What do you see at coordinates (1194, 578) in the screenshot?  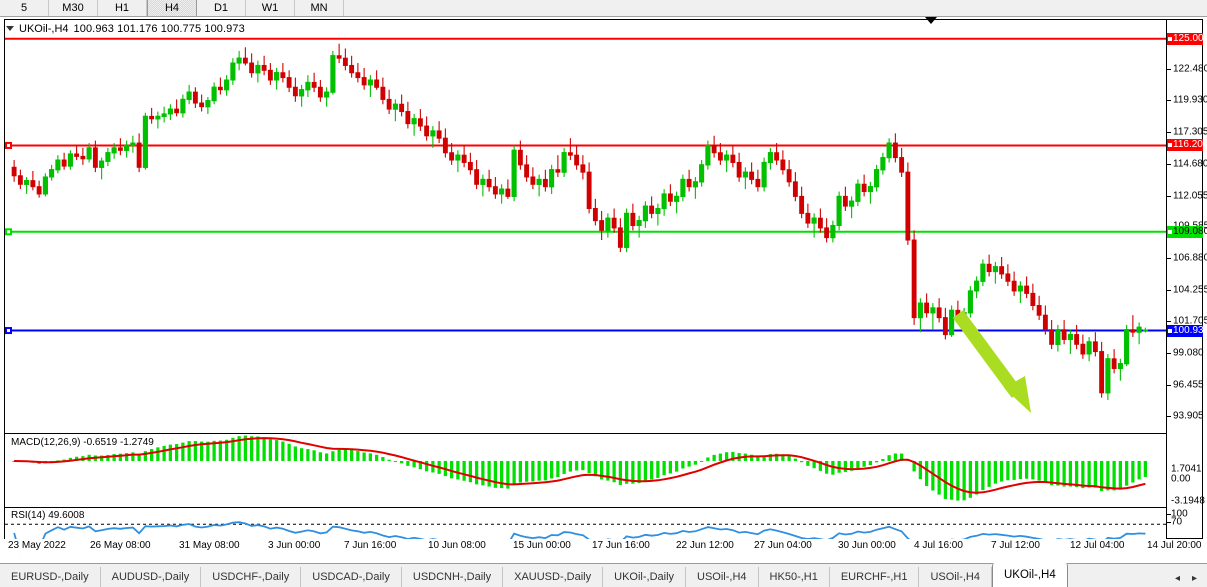 I see `tab-next-icon: ▸` at bounding box center [1194, 578].